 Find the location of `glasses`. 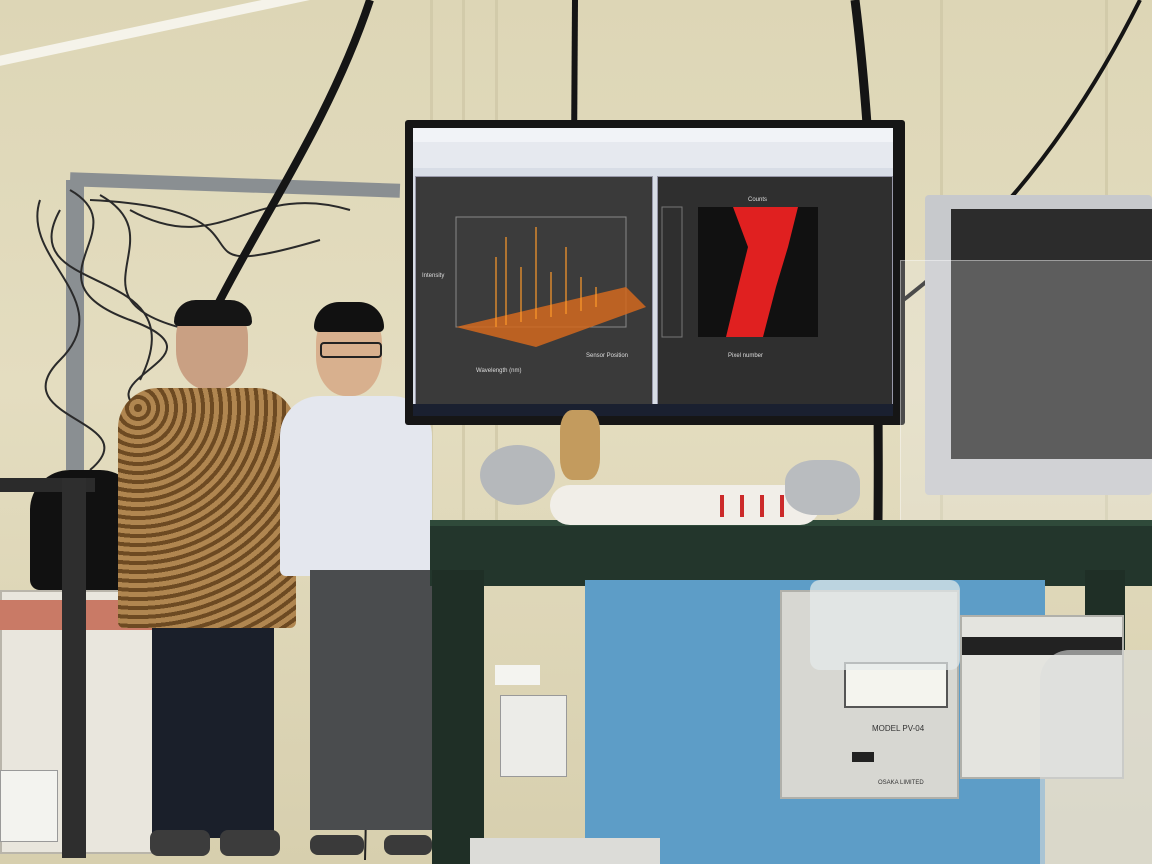

glasses is located at coordinates (351, 350).